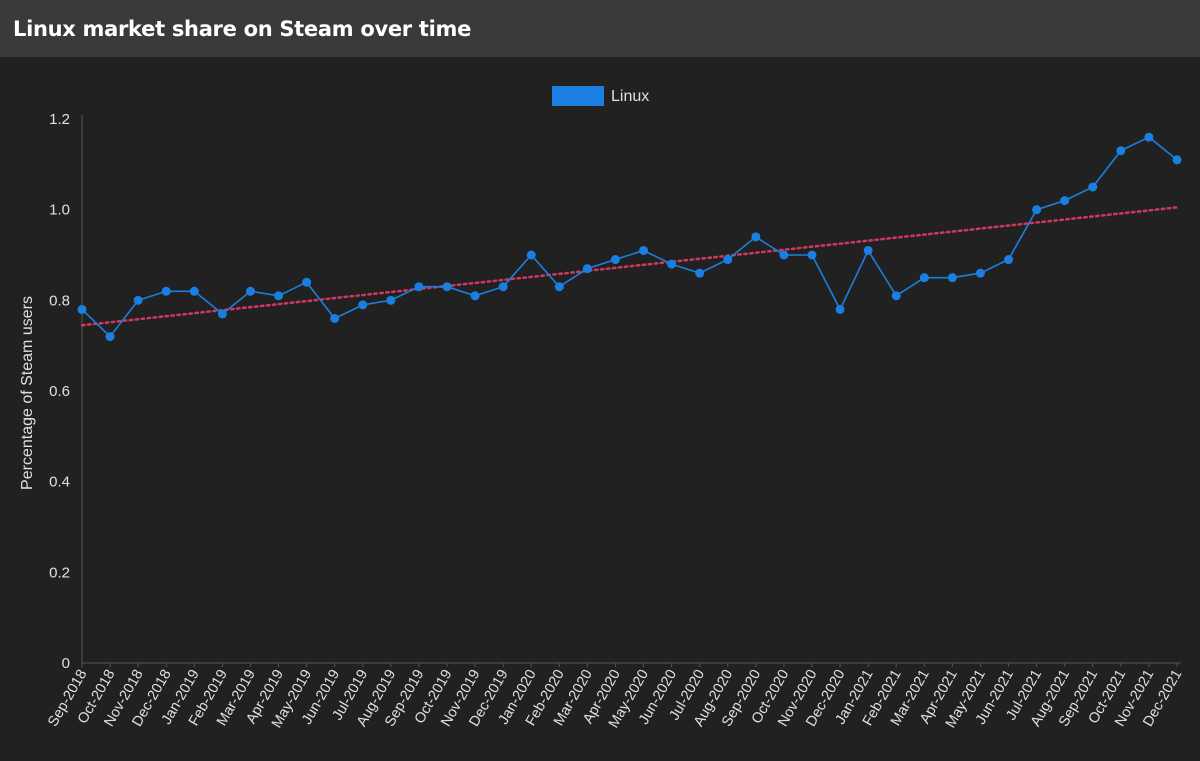 The image size is (1200, 761). Describe the element at coordinates (578, 96) in the screenshot. I see `legend-swatch-linux` at that location.